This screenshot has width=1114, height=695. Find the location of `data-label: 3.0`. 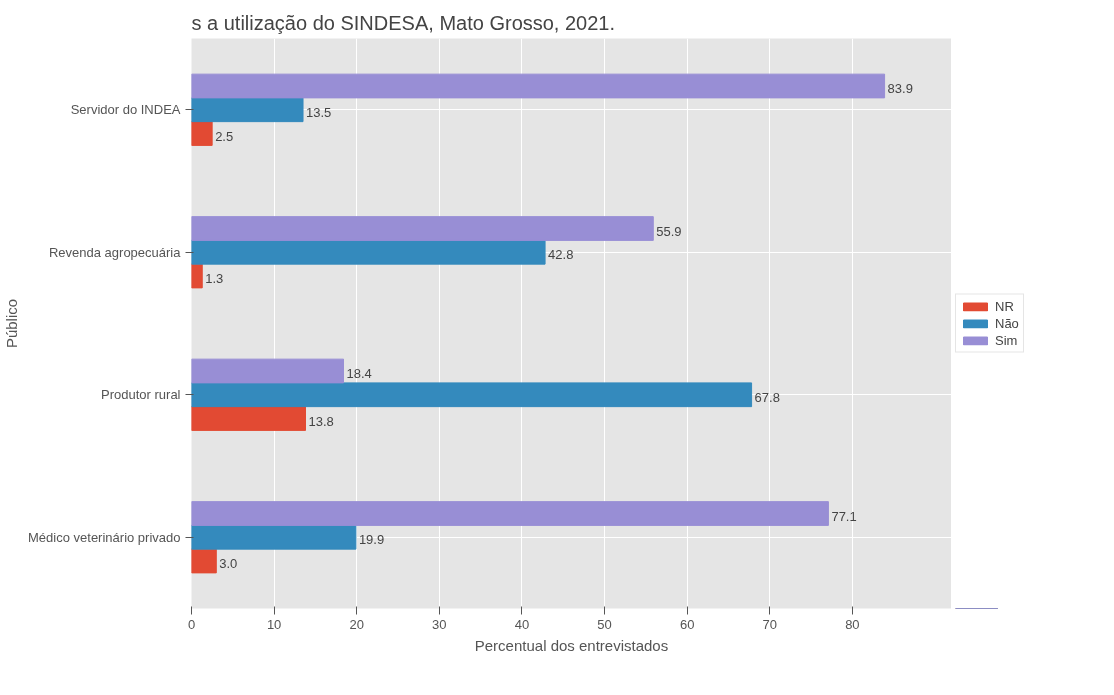

data-label: 3.0 is located at coordinates (228, 563).